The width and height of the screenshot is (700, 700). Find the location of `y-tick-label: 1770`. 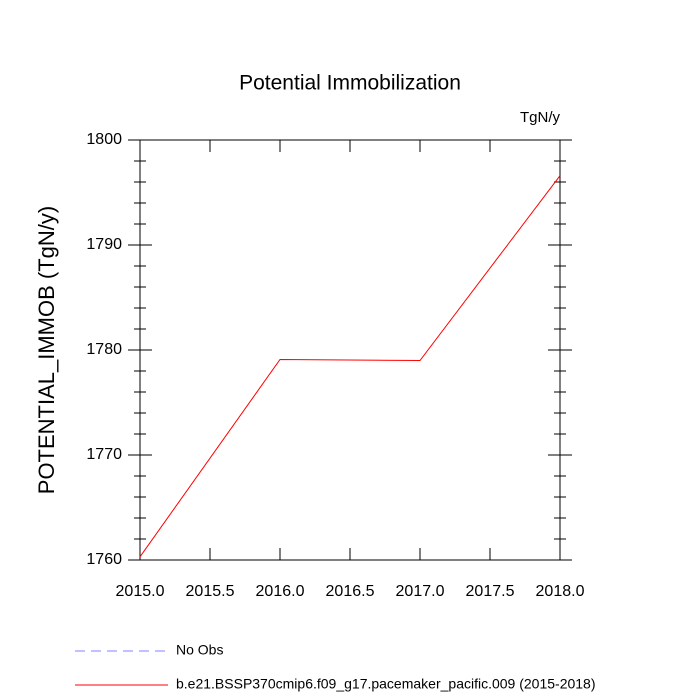

y-tick-label: 1770 is located at coordinates (104, 454).